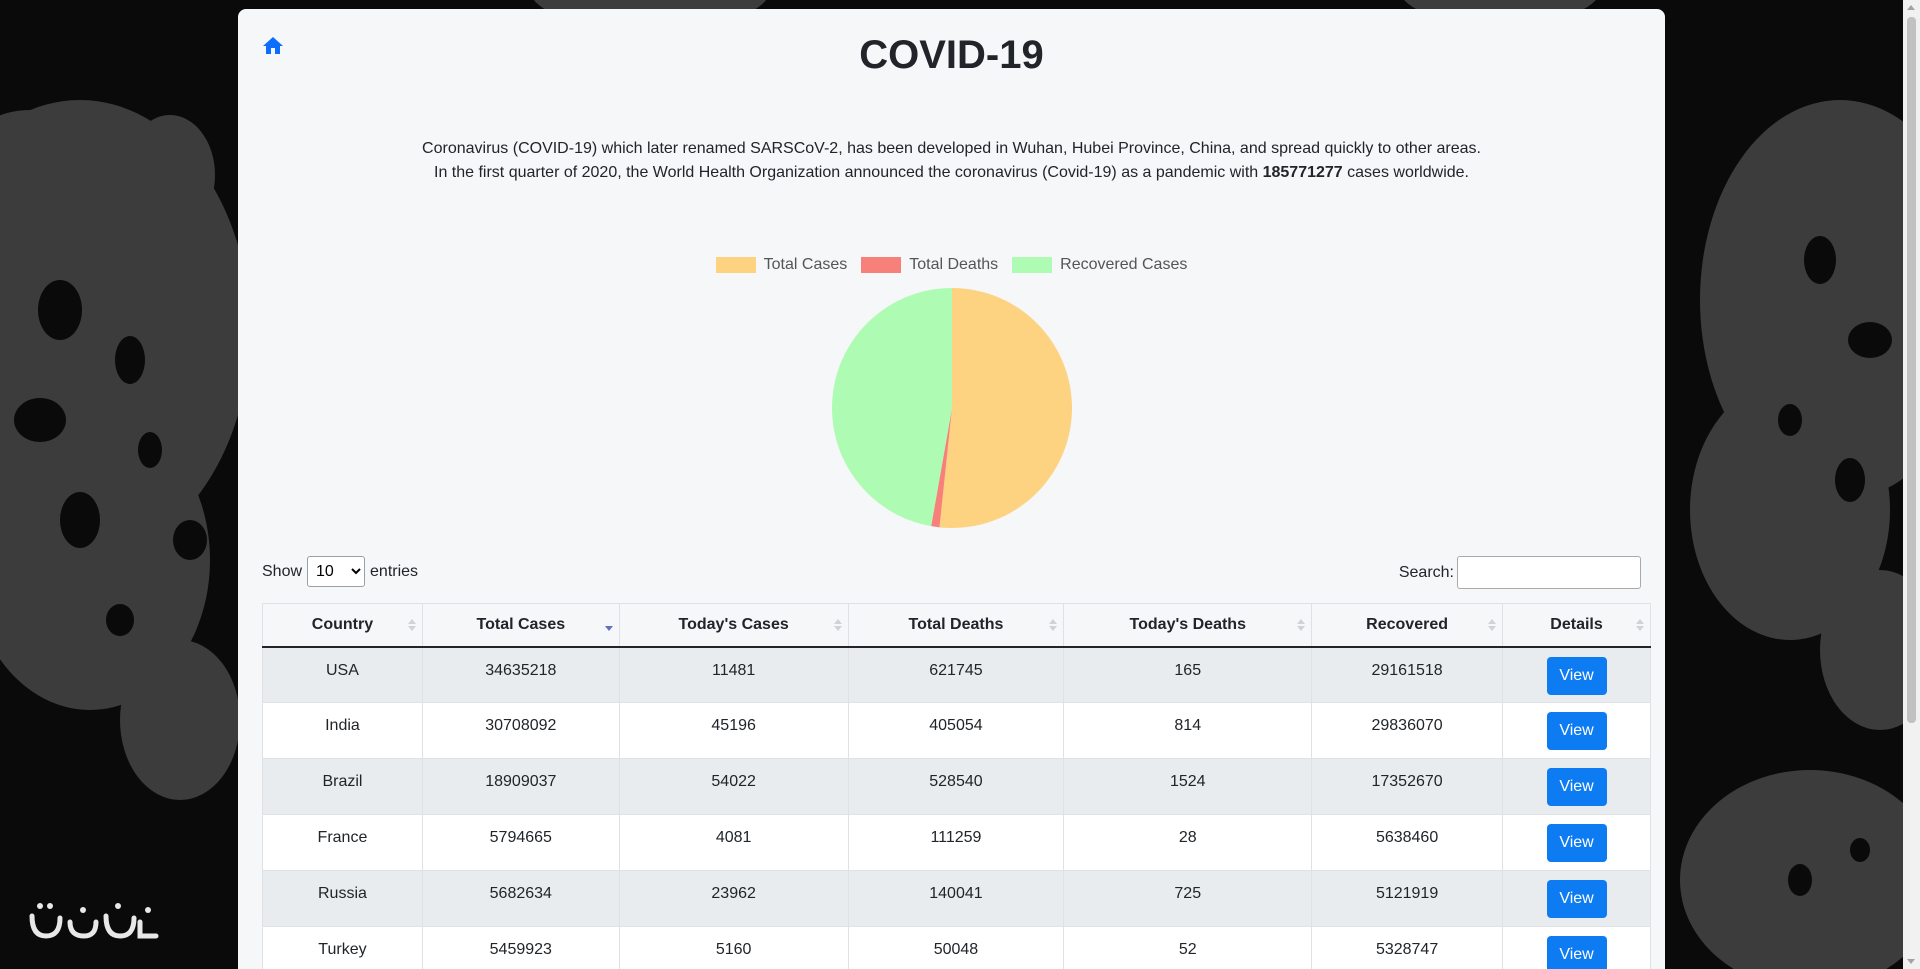 This screenshot has width=1920, height=969. Describe the element at coordinates (1911, 370) in the screenshot. I see `scrollbar-thumb` at that location.